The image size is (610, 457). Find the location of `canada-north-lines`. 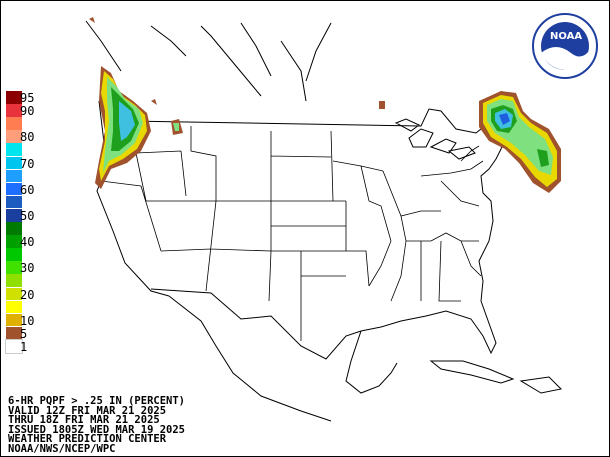

canada-north-lines is located at coordinates (208, 61).